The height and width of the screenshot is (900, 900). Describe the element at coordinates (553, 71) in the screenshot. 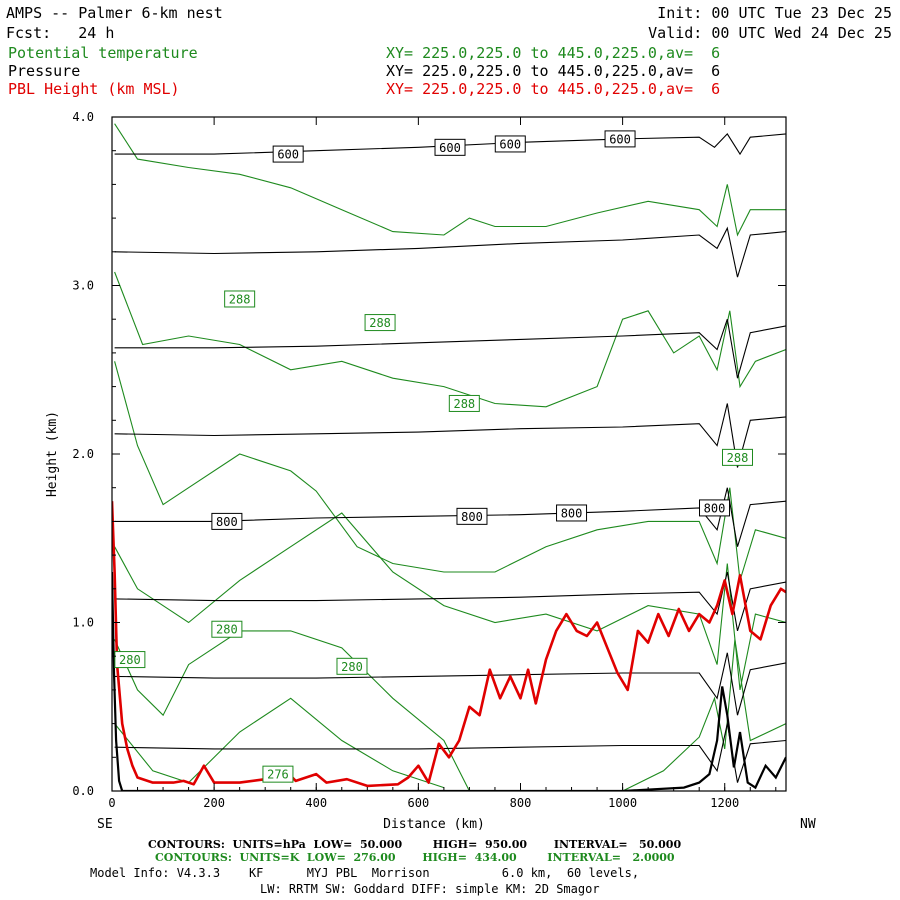

I see `field-pressure-xy: XY= 225.0,225.0 to 445.0,225.0,av= 6` at that location.